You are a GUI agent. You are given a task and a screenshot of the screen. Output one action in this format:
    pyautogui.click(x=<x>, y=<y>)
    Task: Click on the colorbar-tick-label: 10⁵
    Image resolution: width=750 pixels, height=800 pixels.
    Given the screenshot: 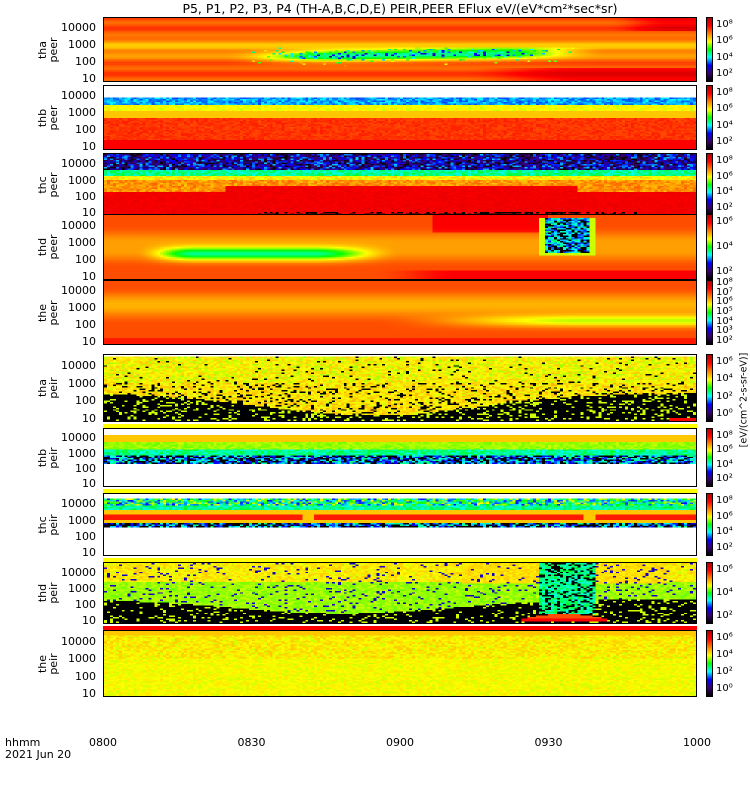 What is the action you would take?
    pyautogui.click(x=724, y=311)
    